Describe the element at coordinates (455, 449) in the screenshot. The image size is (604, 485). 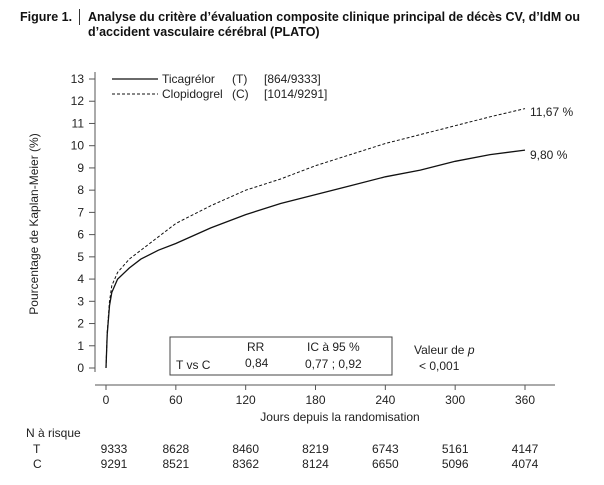
I see `risk-value: 5161` at that location.